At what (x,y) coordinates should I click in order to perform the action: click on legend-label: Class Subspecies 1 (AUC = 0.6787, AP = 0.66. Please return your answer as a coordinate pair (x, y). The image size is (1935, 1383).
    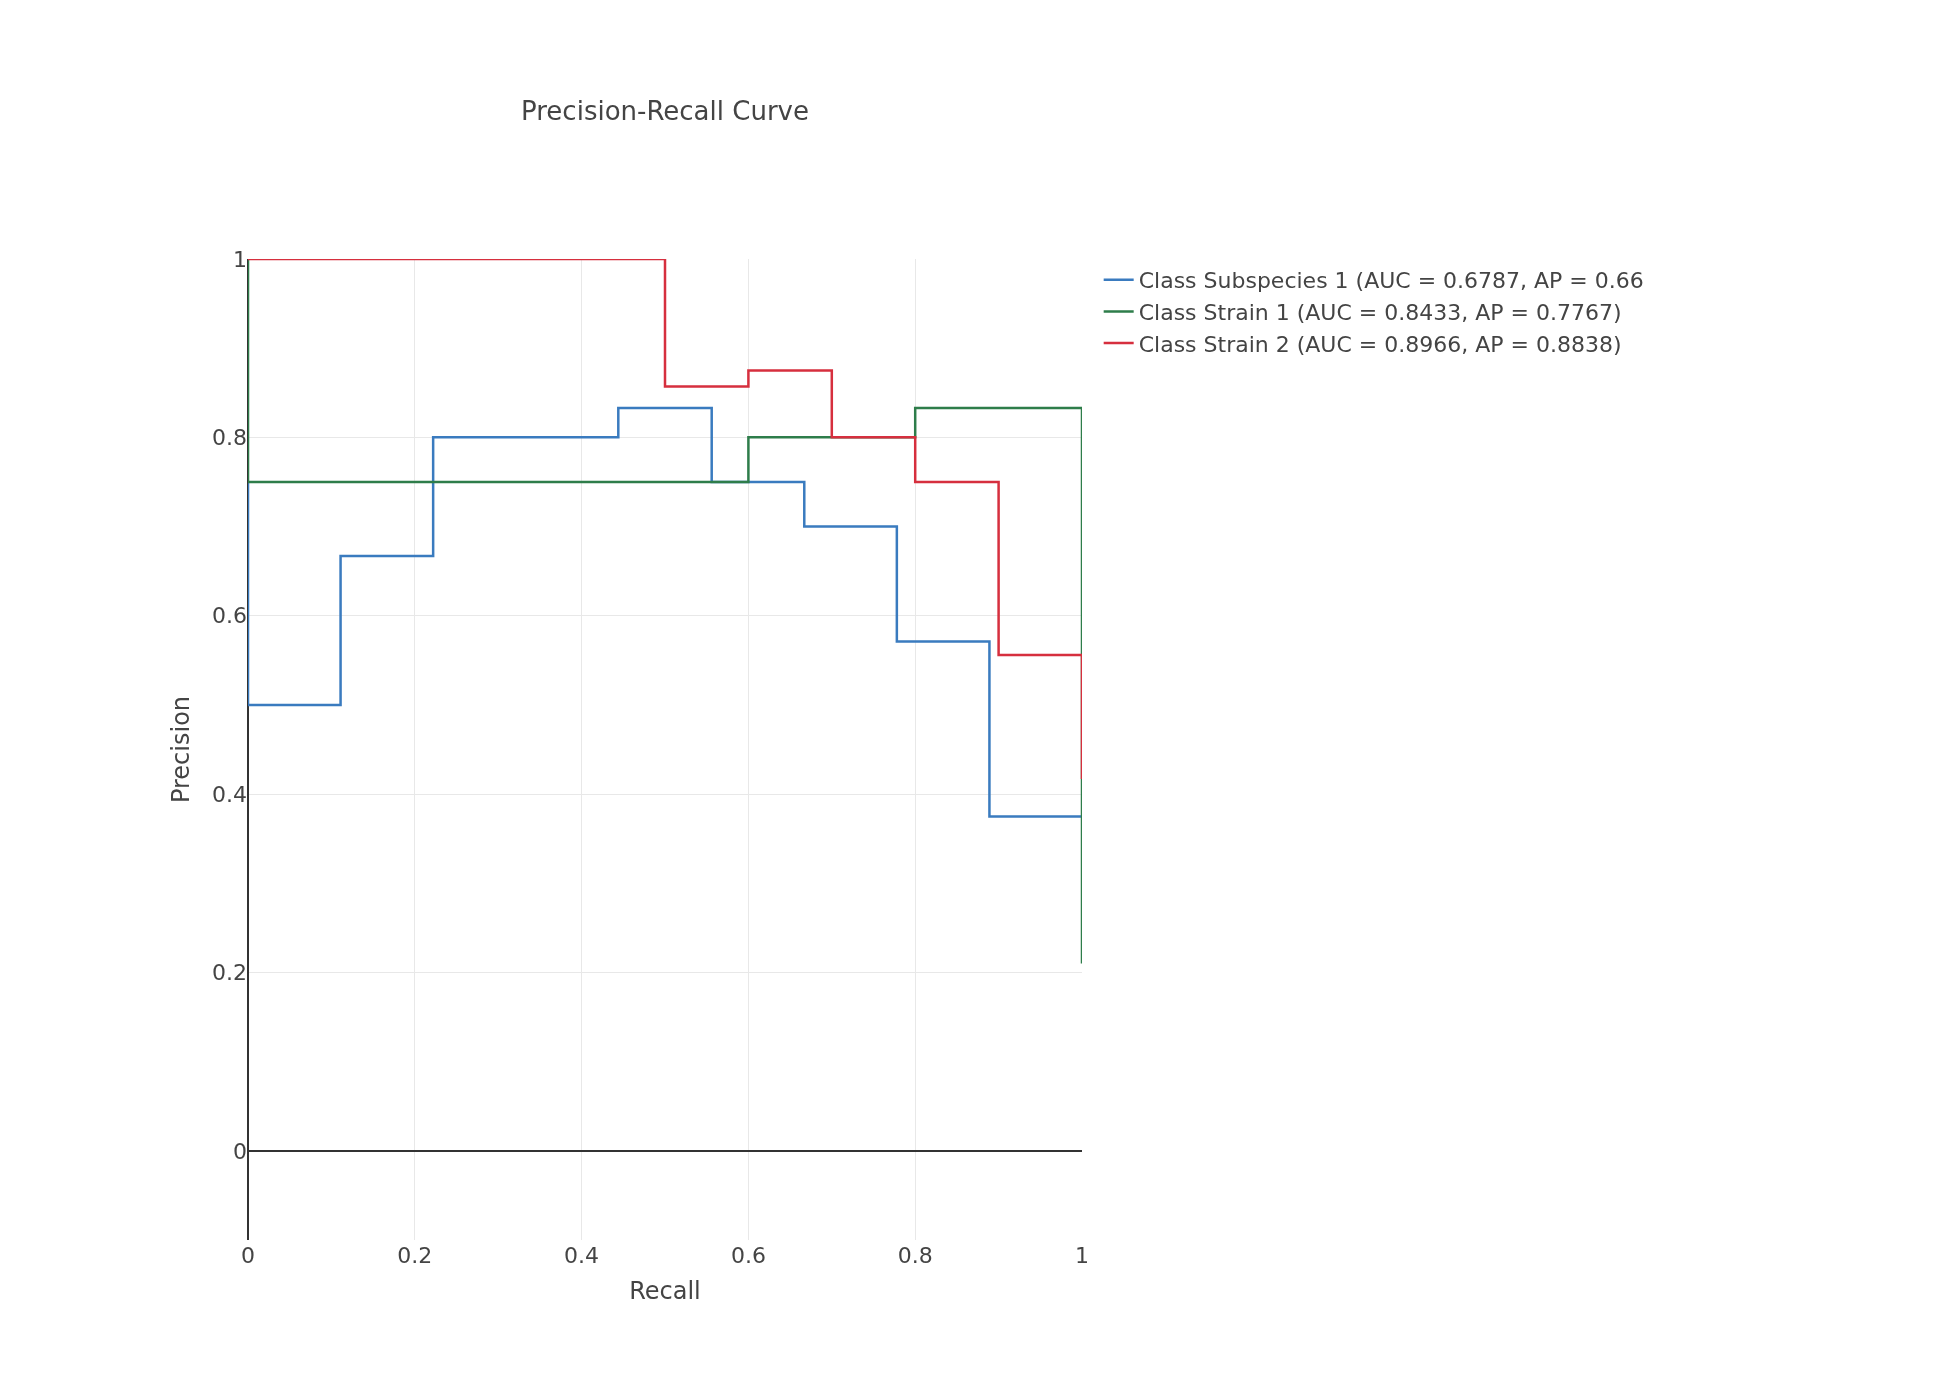
    Looking at the image, I should click on (1391, 281).